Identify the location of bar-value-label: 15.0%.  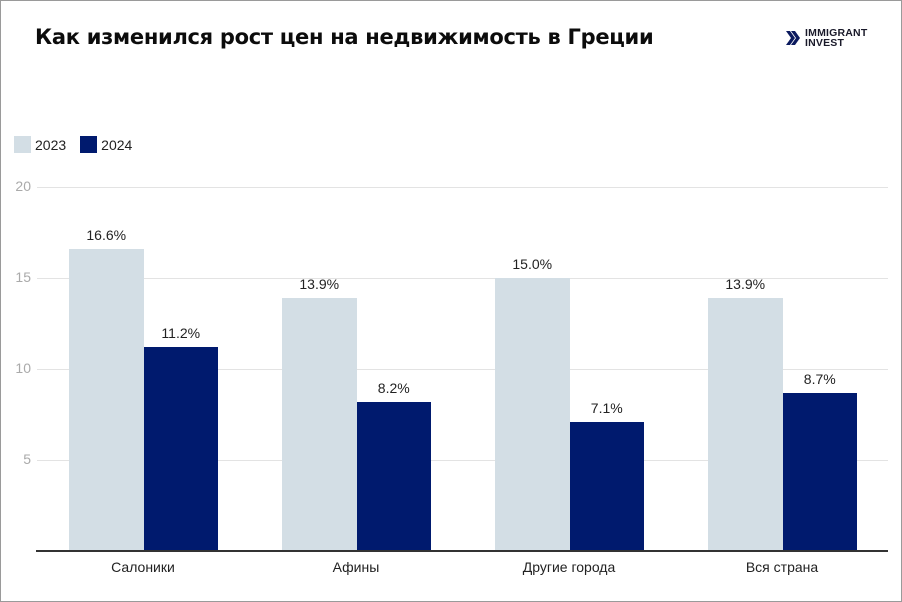
(532, 264).